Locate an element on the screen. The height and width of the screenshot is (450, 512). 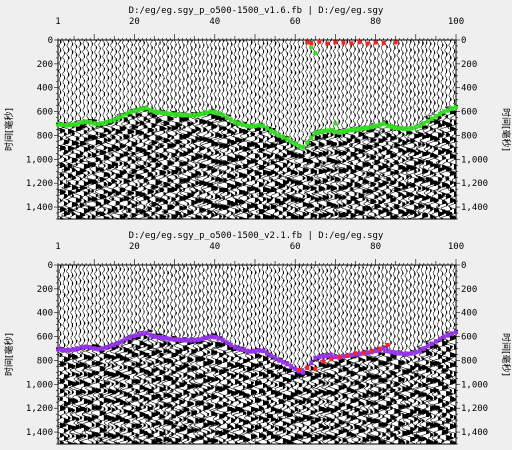
y-tick-label-left: 600 is located at coordinates (45, 113).